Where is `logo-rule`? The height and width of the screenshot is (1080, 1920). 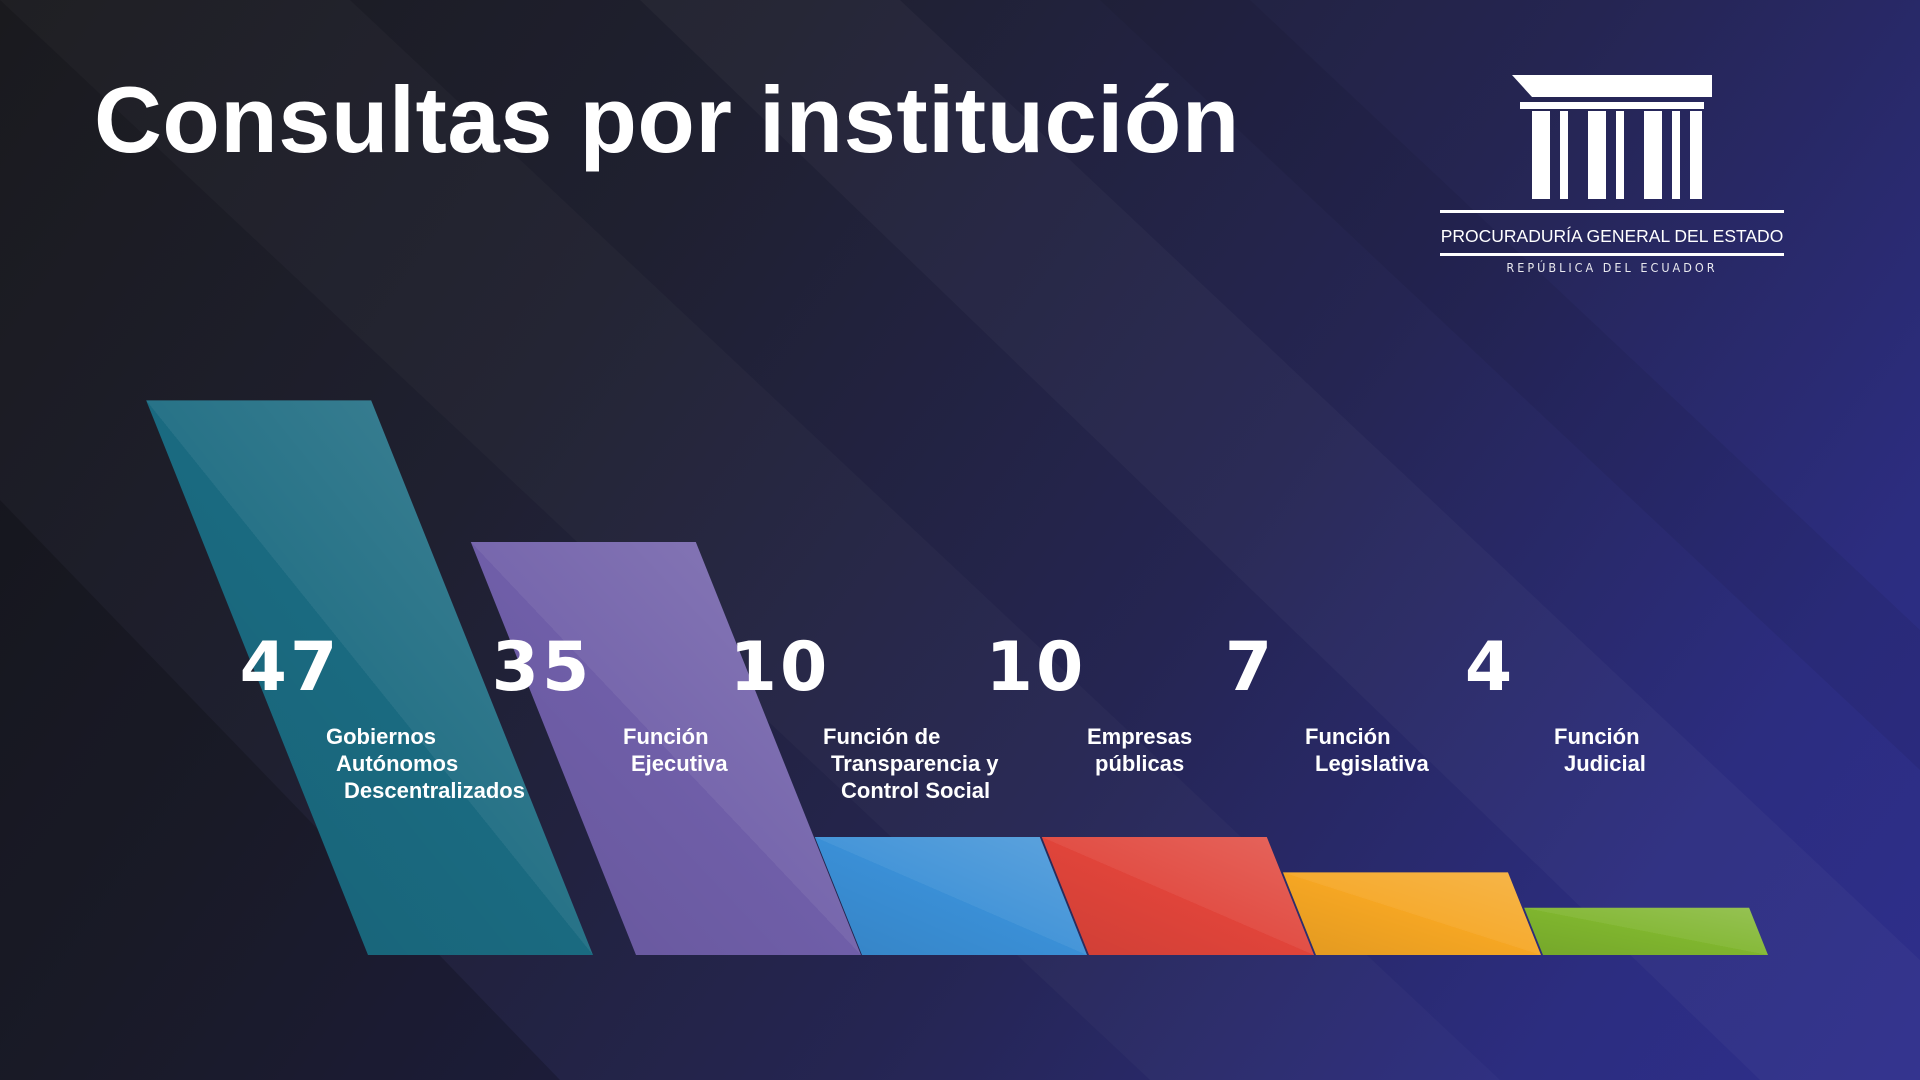
logo-rule is located at coordinates (1612, 254).